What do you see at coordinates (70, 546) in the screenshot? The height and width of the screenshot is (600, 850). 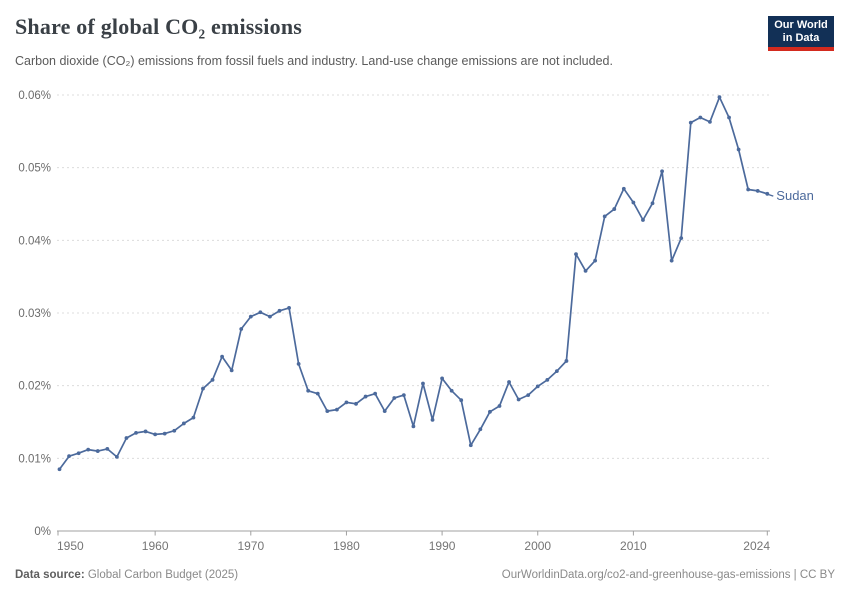 I see `x-tick-label: 1950` at bounding box center [70, 546].